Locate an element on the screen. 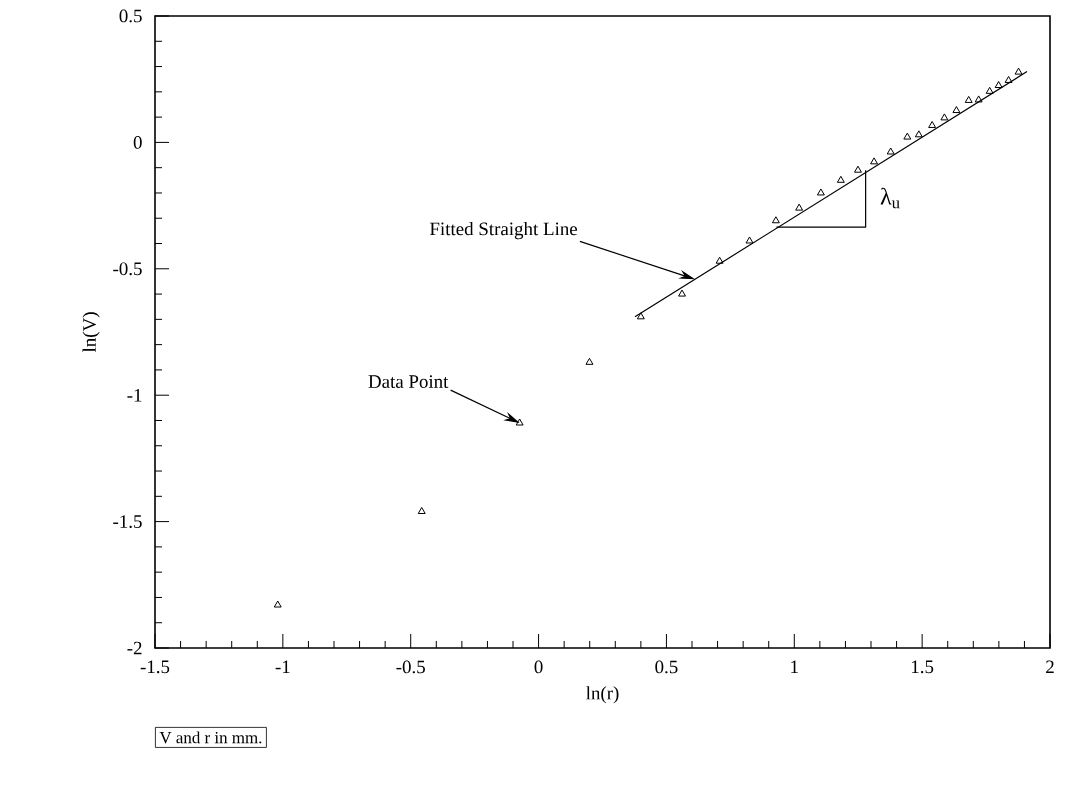 The image size is (1066, 798). x-tick-label: 2 is located at coordinates (1050, 667).